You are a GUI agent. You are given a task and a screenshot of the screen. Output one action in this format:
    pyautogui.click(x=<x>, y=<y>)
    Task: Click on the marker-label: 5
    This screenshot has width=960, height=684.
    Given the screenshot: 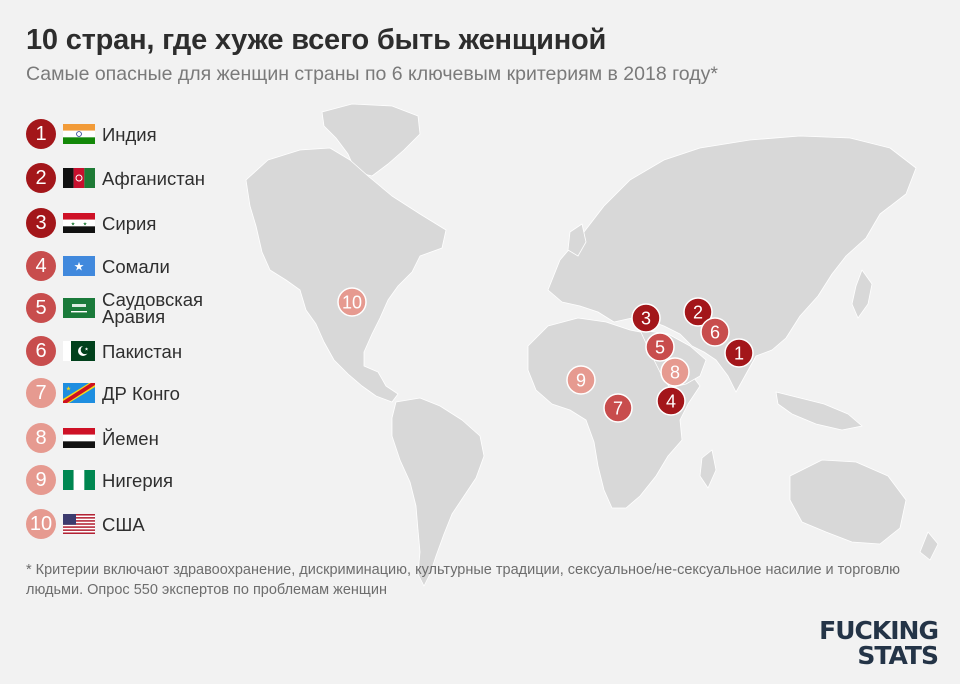 What is the action you would take?
    pyautogui.click(x=660, y=348)
    